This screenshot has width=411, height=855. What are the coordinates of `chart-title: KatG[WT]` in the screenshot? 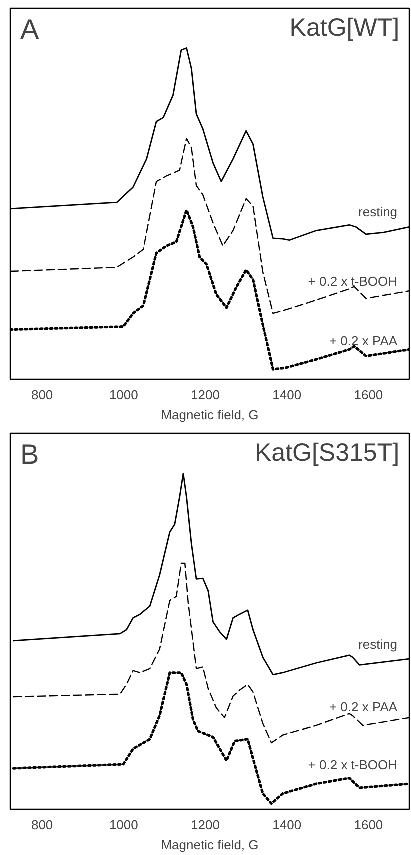 It's located at (345, 28).